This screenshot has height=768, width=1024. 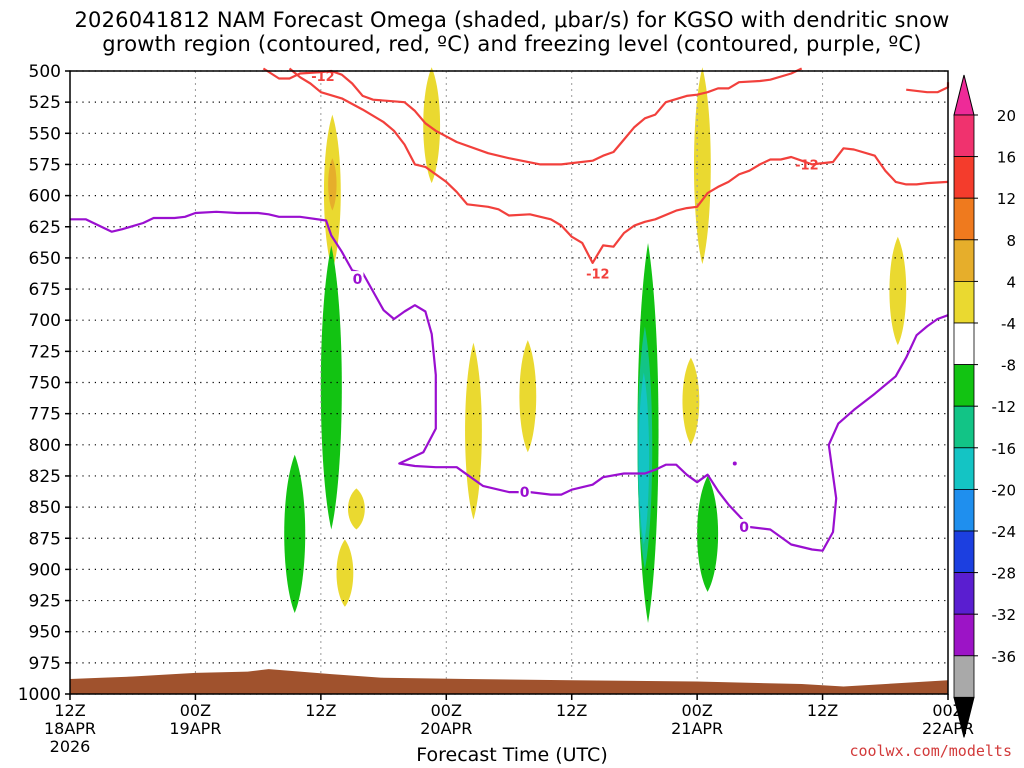 What do you see at coordinates (45, 321) in the screenshot?
I see `y-tick-label-700: 700` at bounding box center [45, 321].